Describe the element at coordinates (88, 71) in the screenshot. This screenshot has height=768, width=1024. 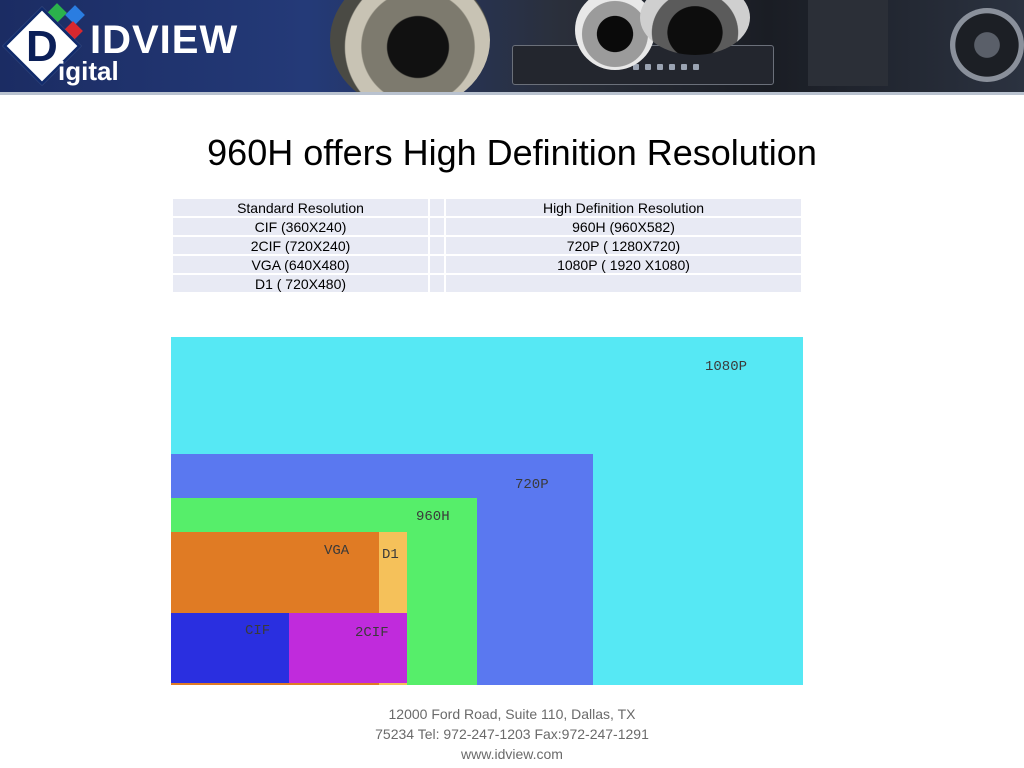
I see `brand-subtitle: igital` at that location.